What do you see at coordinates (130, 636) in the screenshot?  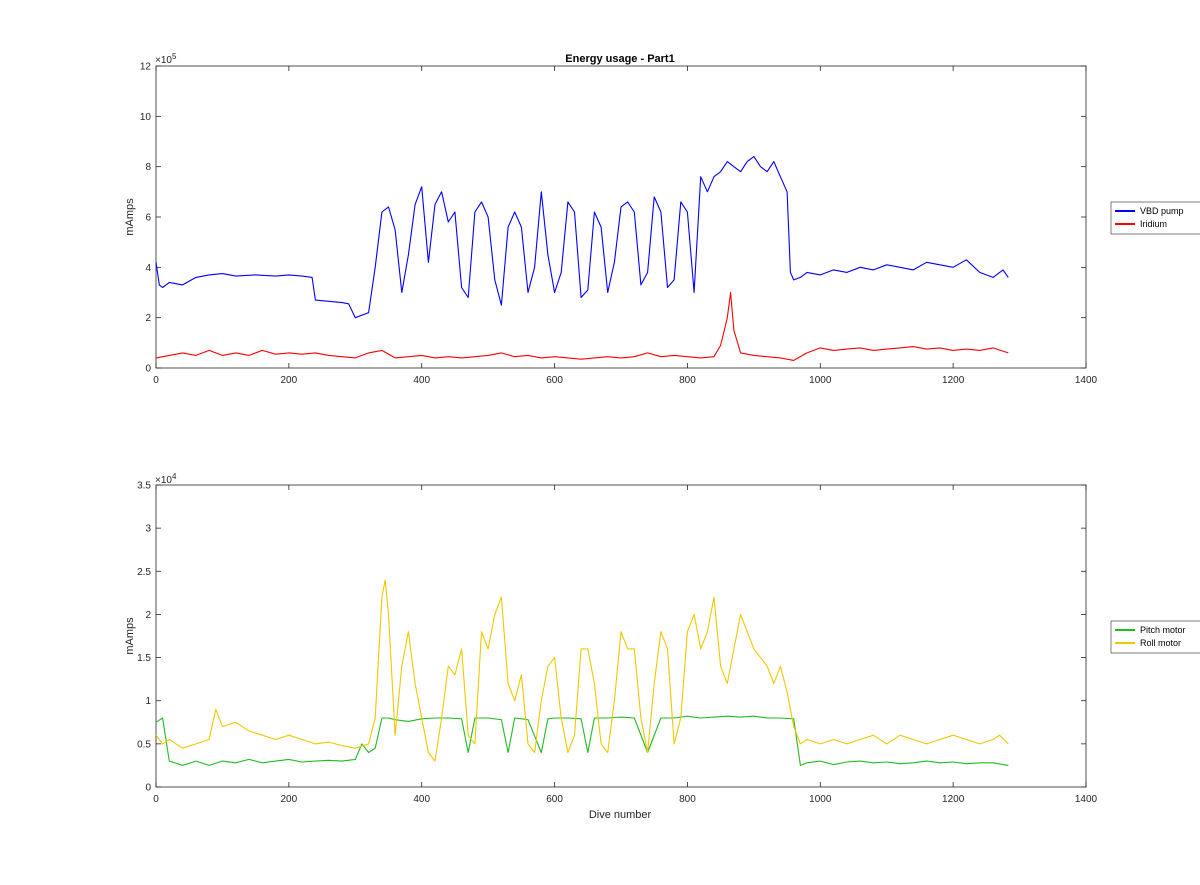 I see `bottom-y-axis-label: mAmps` at bounding box center [130, 636].